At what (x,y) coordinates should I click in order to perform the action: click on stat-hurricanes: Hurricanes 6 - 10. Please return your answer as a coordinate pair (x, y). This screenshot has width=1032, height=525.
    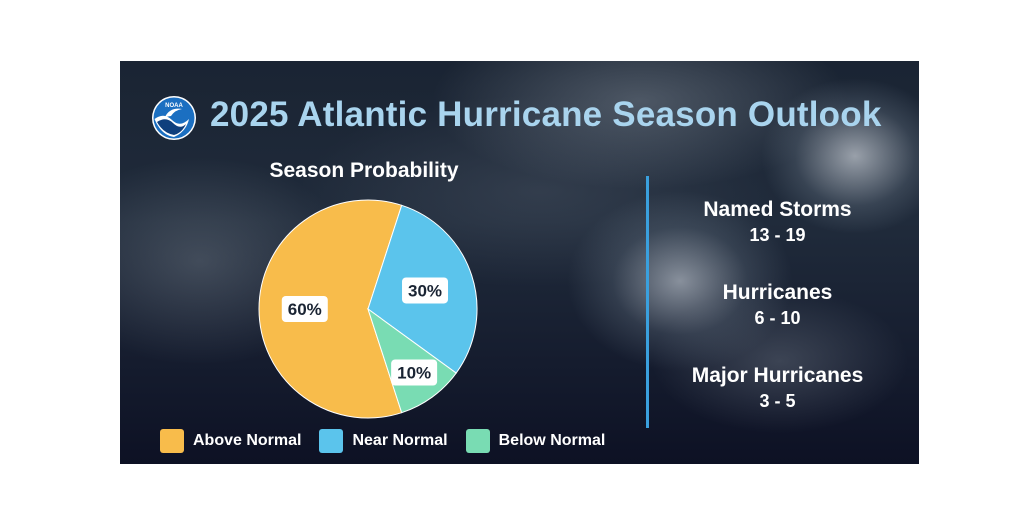
    Looking at the image, I should click on (777, 305).